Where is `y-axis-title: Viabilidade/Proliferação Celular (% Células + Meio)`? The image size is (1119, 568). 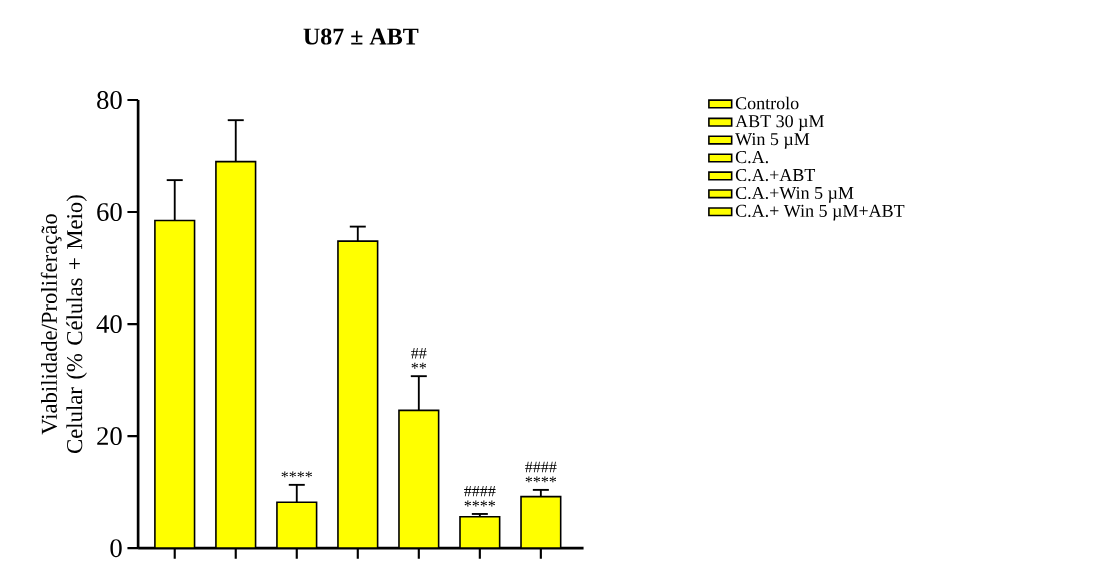
y-axis-title: Viabilidade/Proliferação Celular (% Células + Meio) is located at coordinates (63, 324).